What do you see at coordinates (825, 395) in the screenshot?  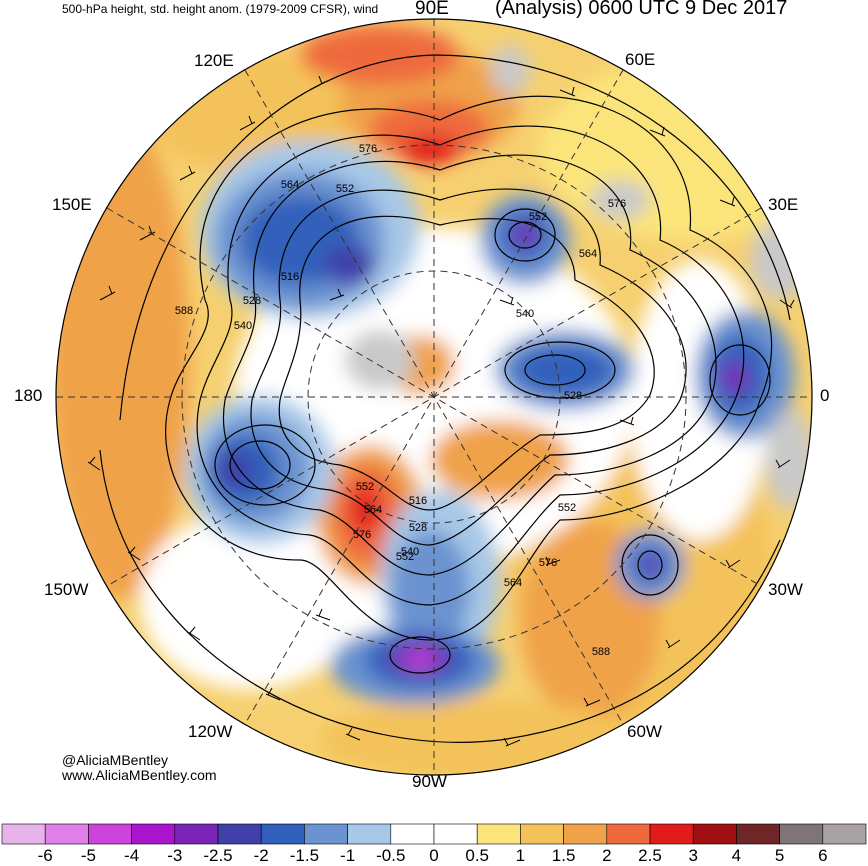 I see `lon-label-0: 0` at bounding box center [825, 395].